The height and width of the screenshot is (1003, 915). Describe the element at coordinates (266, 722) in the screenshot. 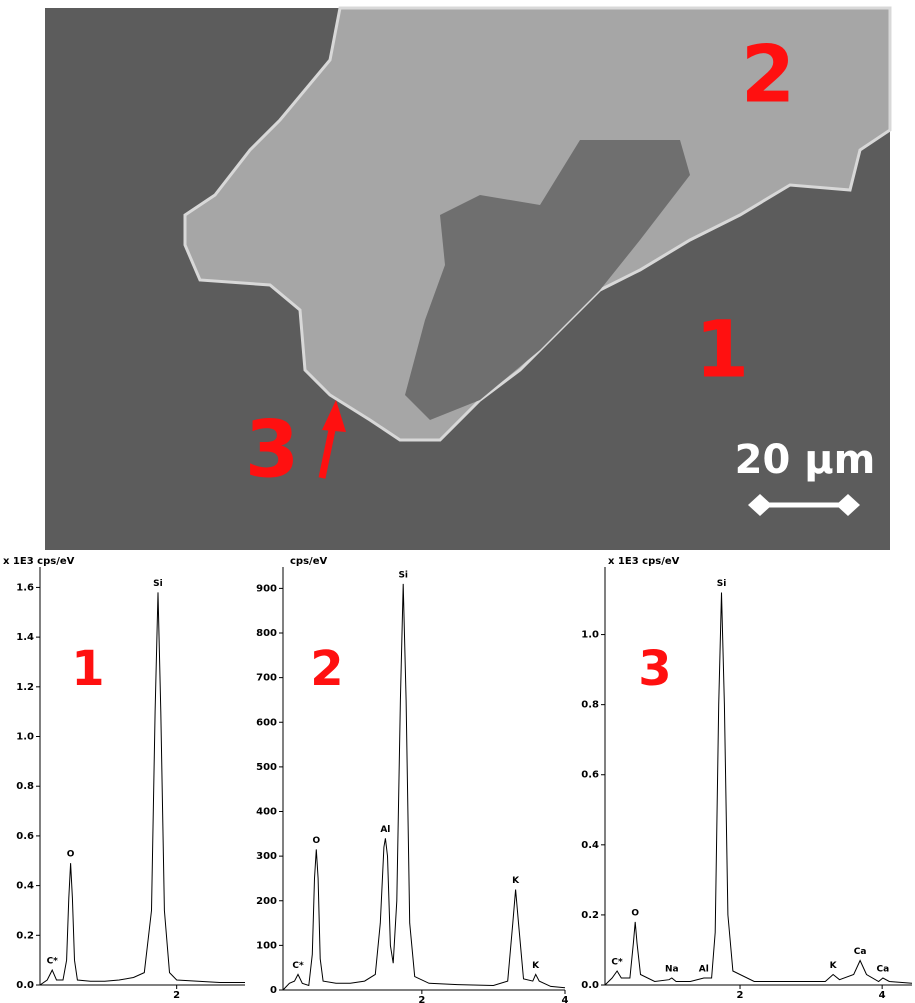

I see `y-tick-label: 600` at that location.